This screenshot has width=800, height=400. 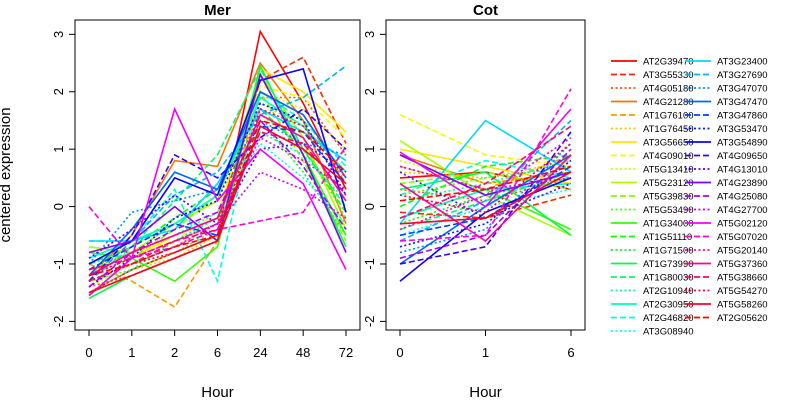 What do you see at coordinates (668, 197) in the screenshot?
I see `legend-label: AT5G39830` at bounding box center [668, 197].